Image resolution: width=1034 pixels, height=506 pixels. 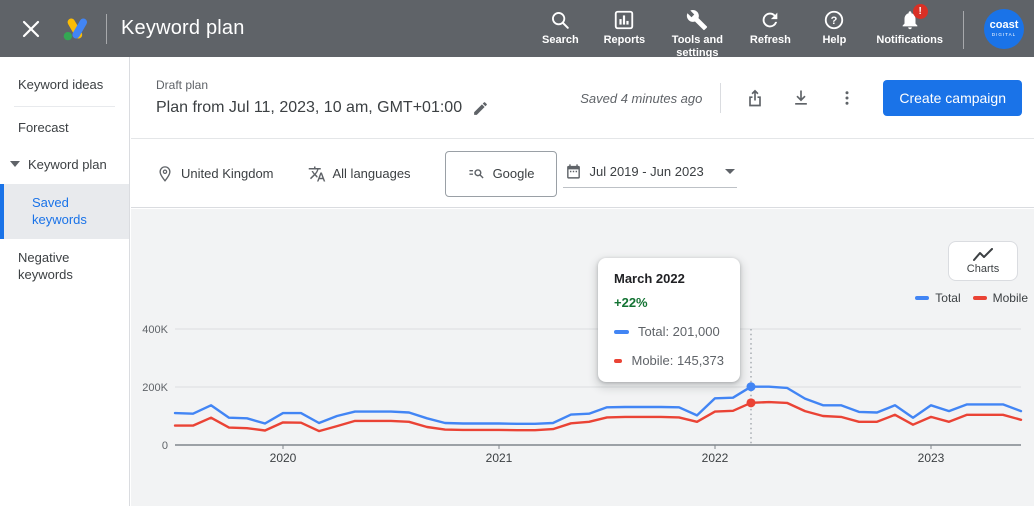 I want to click on avatar-subtext: digital, so click(x=1004, y=34).